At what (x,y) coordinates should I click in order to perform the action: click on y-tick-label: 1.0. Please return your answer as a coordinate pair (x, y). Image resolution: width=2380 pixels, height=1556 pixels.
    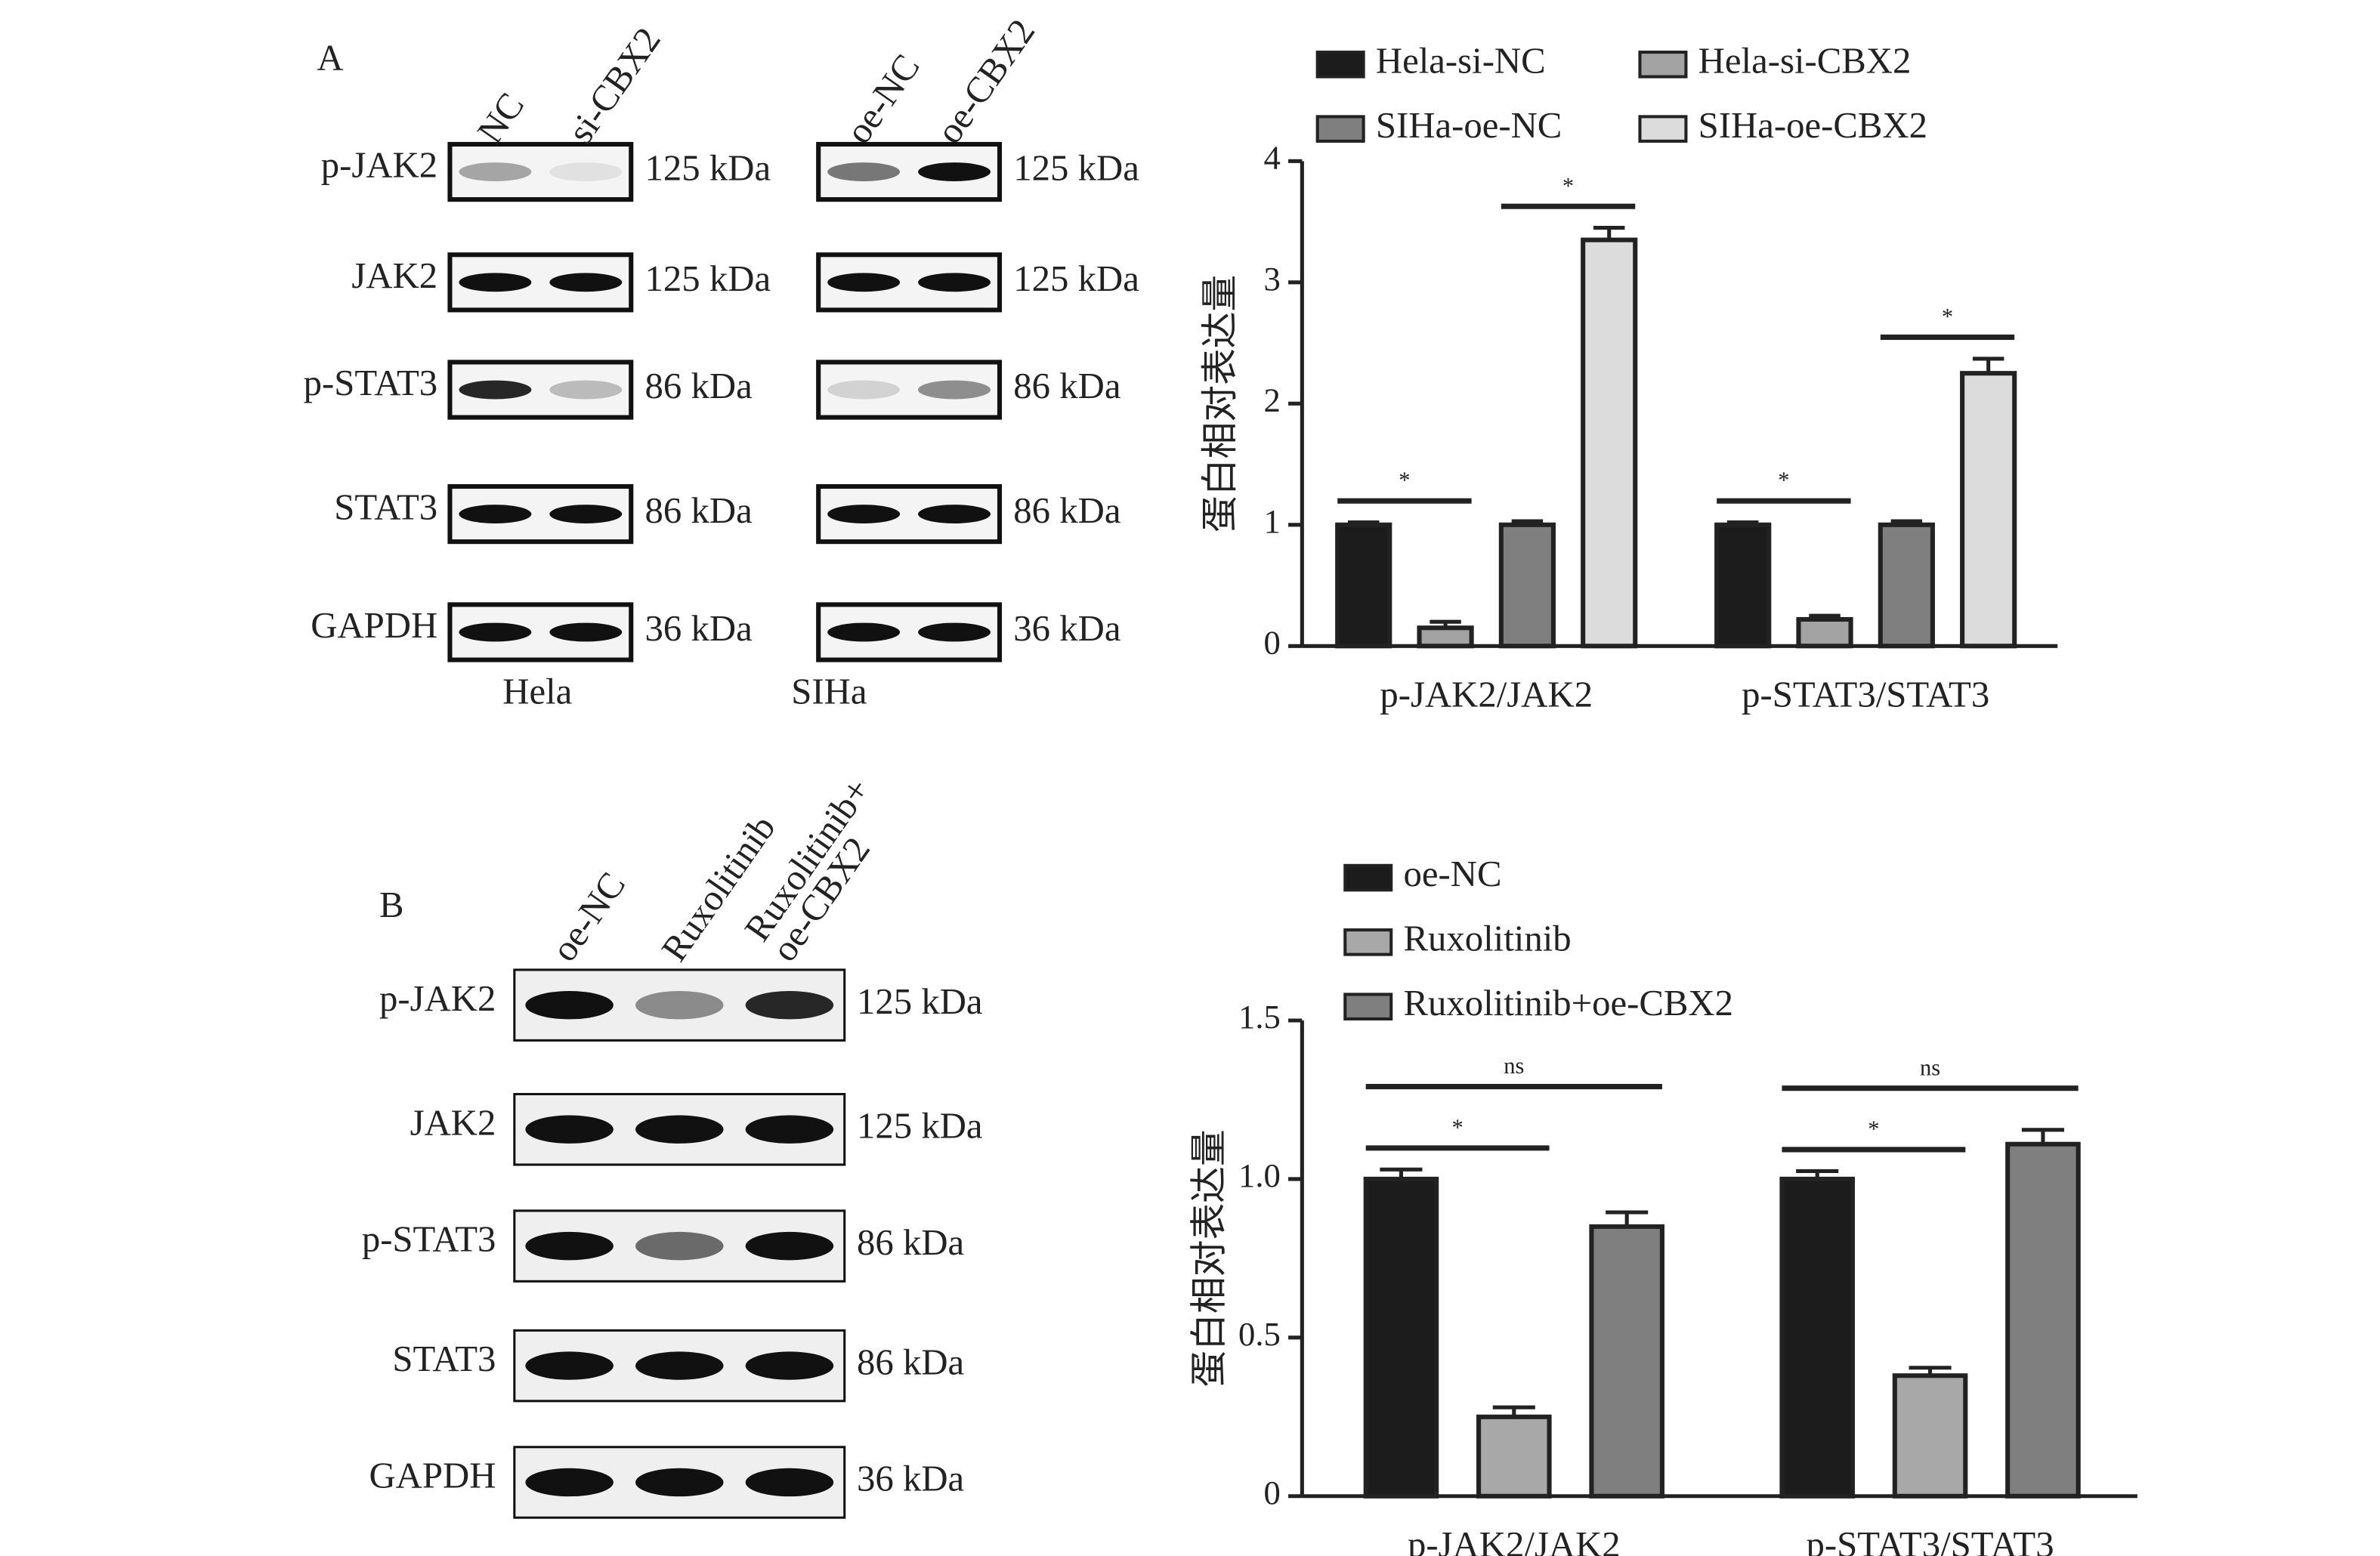
    Looking at the image, I should click on (1259, 1175).